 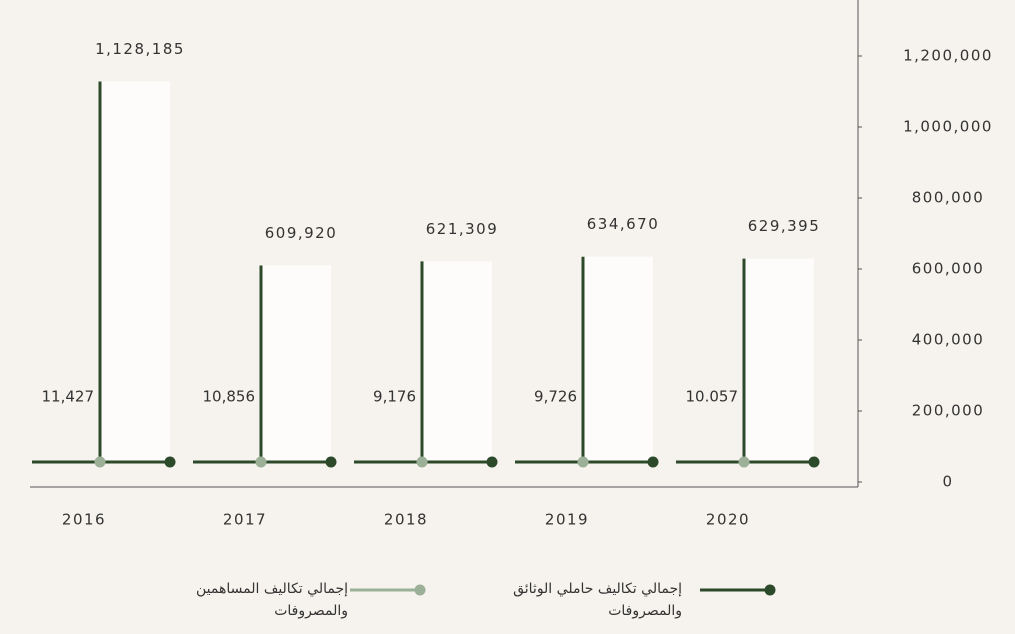 What do you see at coordinates (229, 397) in the screenshot?
I see `data-label: 10,856` at bounding box center [229, 397].